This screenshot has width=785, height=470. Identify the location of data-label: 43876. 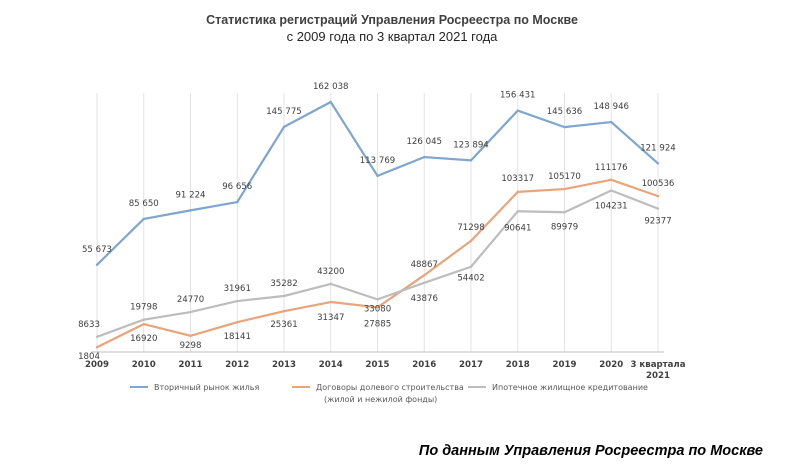
(424, 299).